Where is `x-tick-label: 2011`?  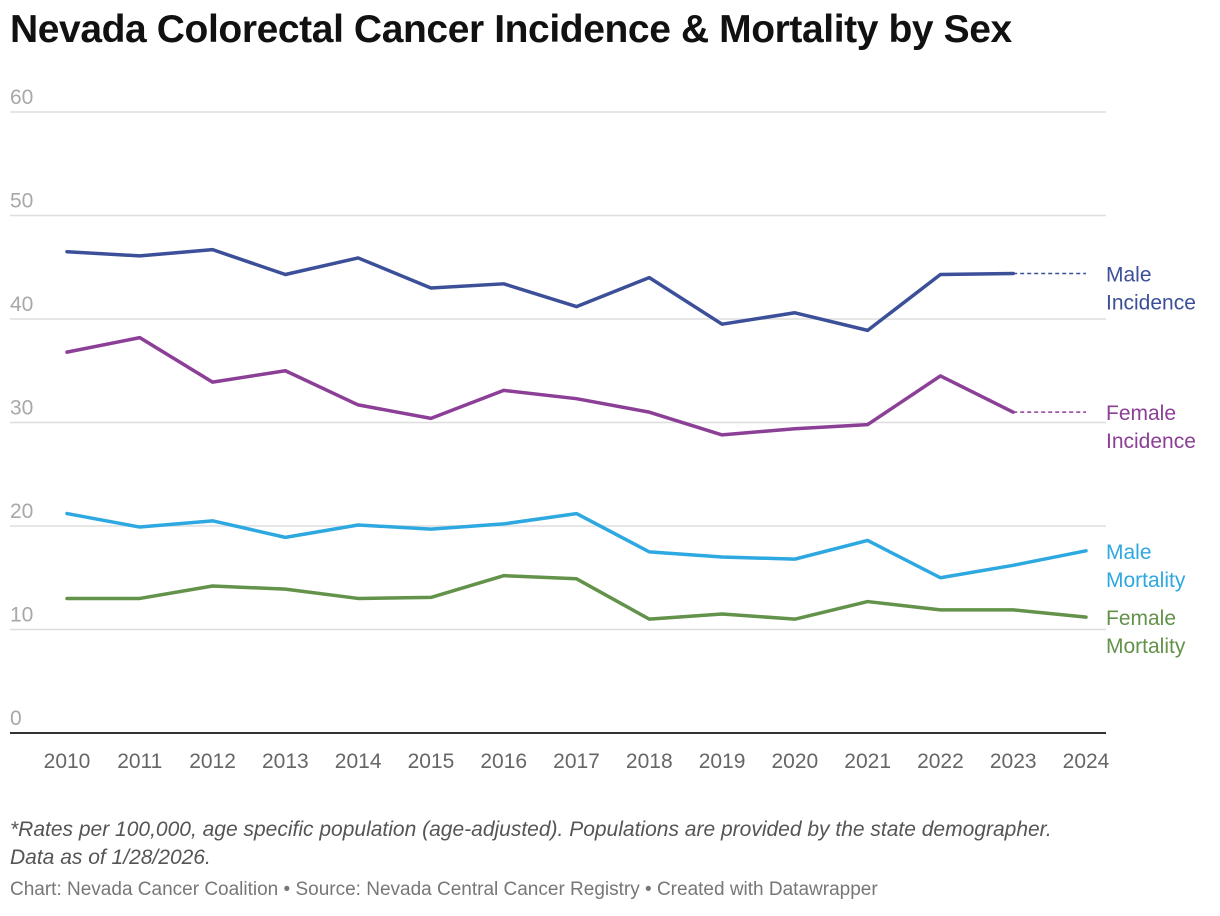
x-tick-label: 2011 is located at coordinates (139, 761).